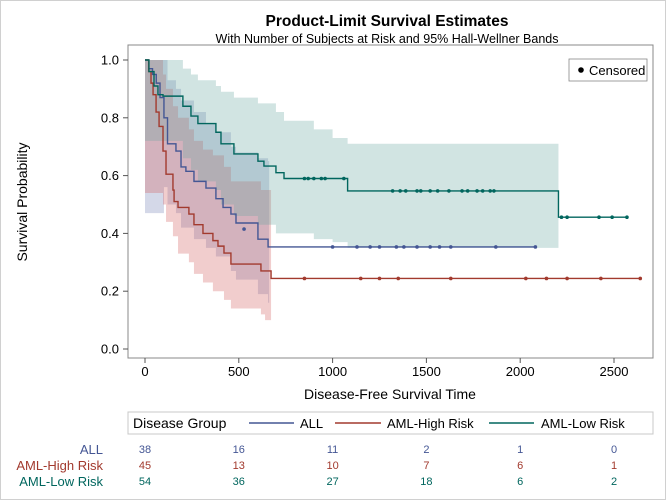  What do you see at coordinates (180, 423) in the screenshot?
I see `legend-title: Disease Group` at bounding box center [180, 423].